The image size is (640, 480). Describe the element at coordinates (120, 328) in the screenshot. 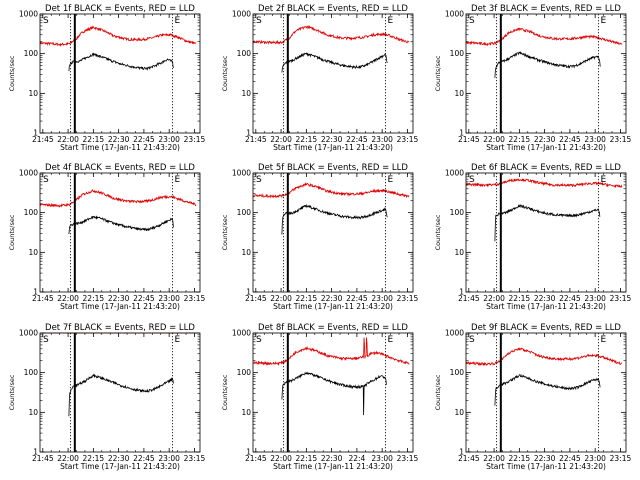

I see `chart-title: Det 7f BLACK = Events, RED = LLD` at that location.